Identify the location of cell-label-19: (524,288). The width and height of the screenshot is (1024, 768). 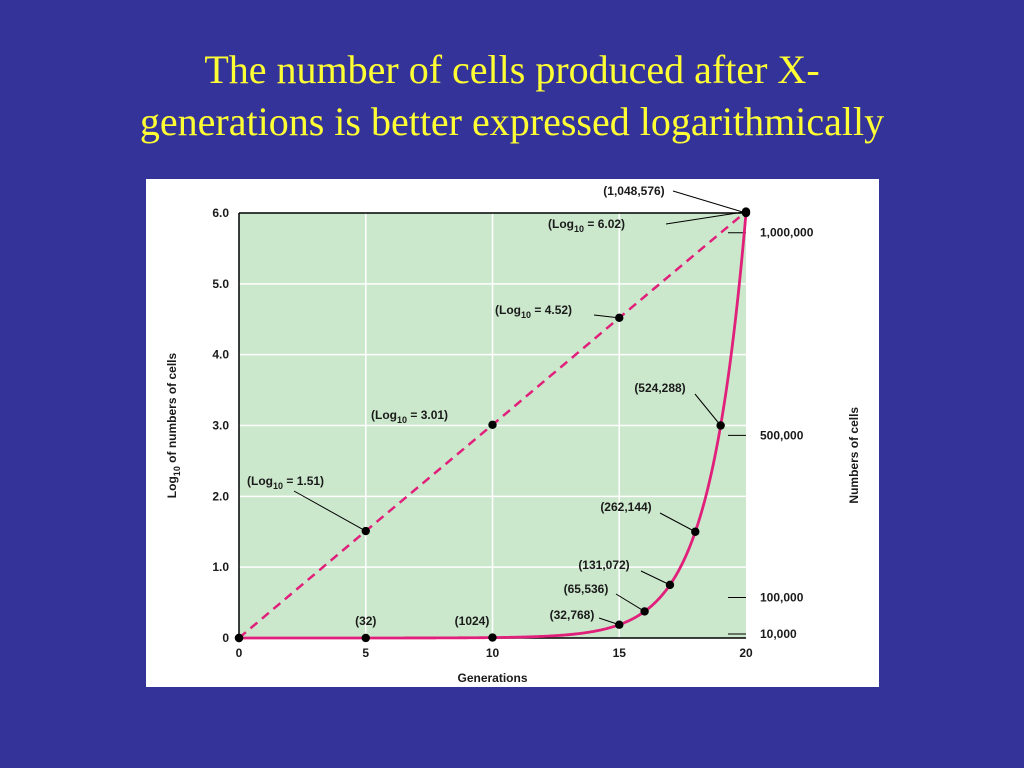
(659, 388).